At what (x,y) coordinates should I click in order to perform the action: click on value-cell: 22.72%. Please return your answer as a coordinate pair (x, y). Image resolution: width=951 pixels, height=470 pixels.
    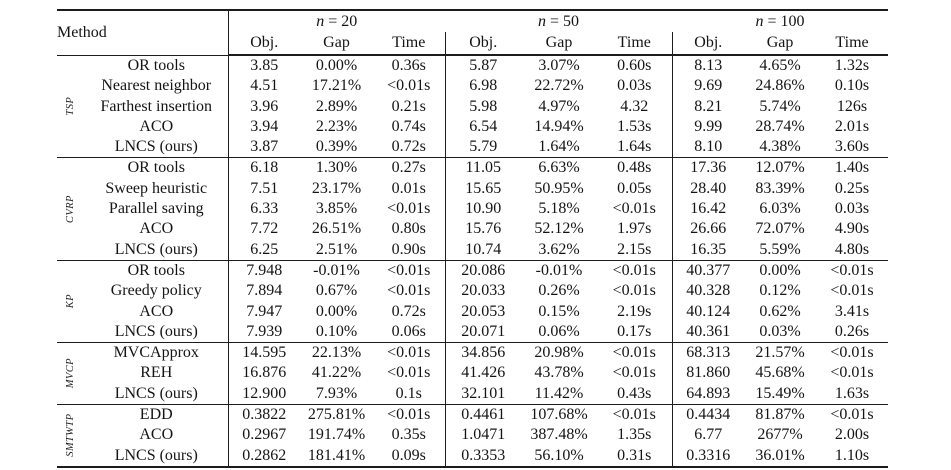
    Looking at the image, I should click on (559, 86).